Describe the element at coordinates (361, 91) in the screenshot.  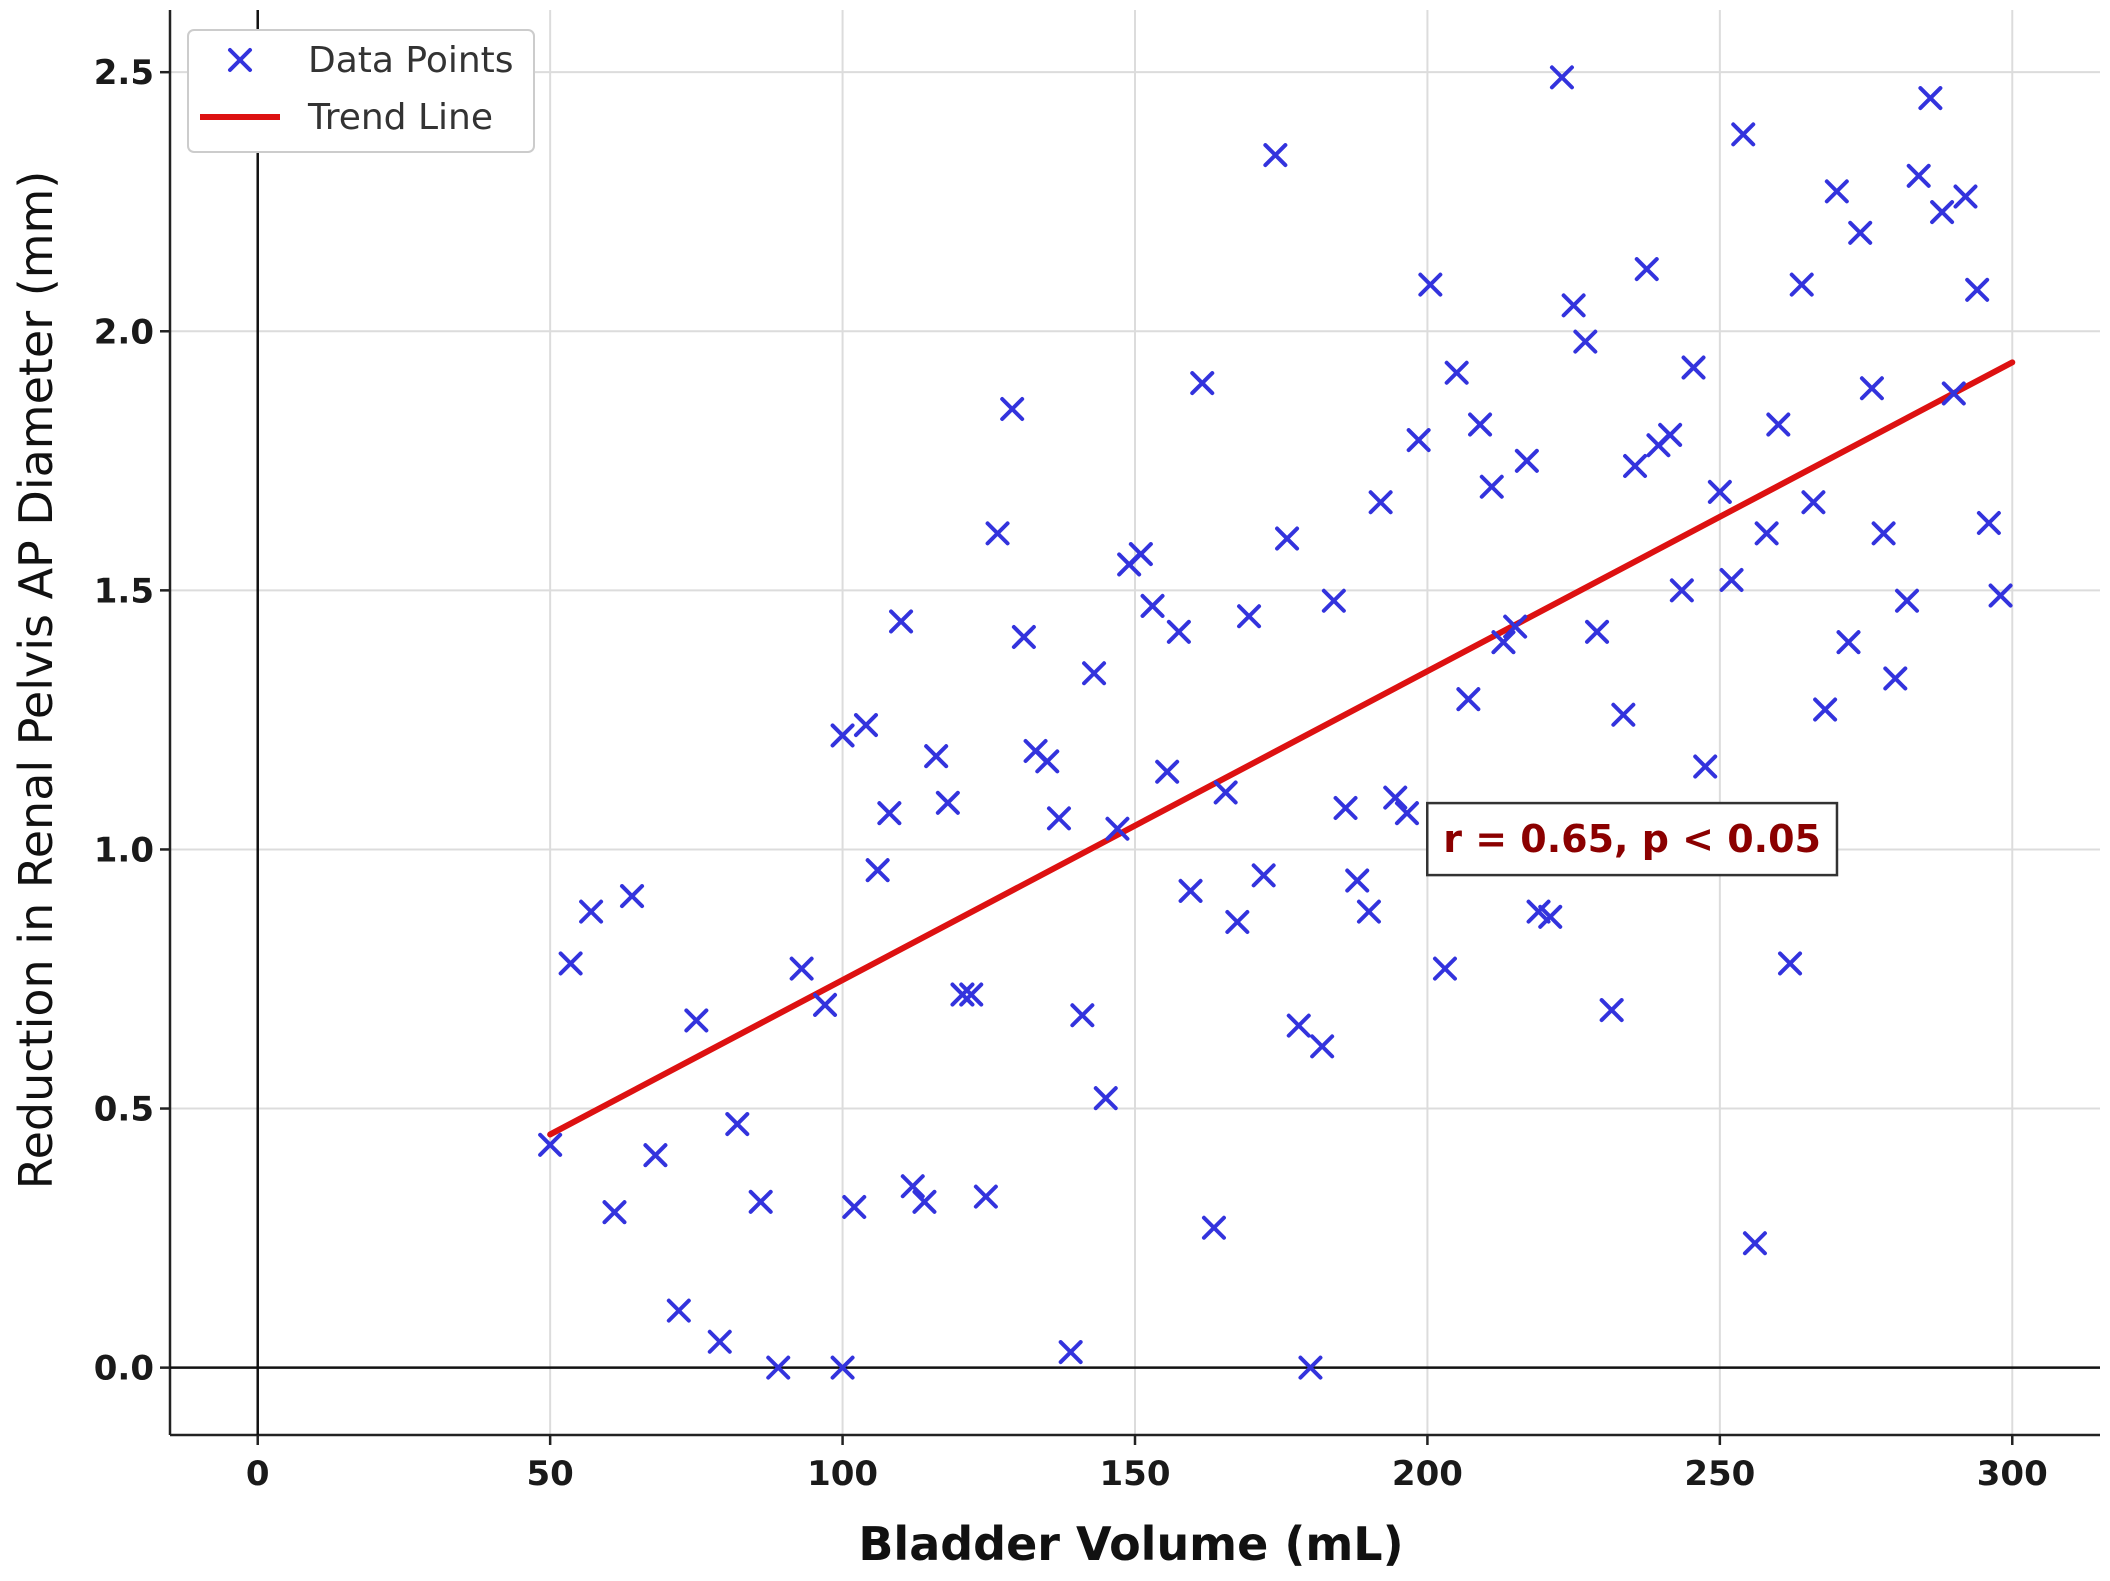
I see `legend-box` at that location.